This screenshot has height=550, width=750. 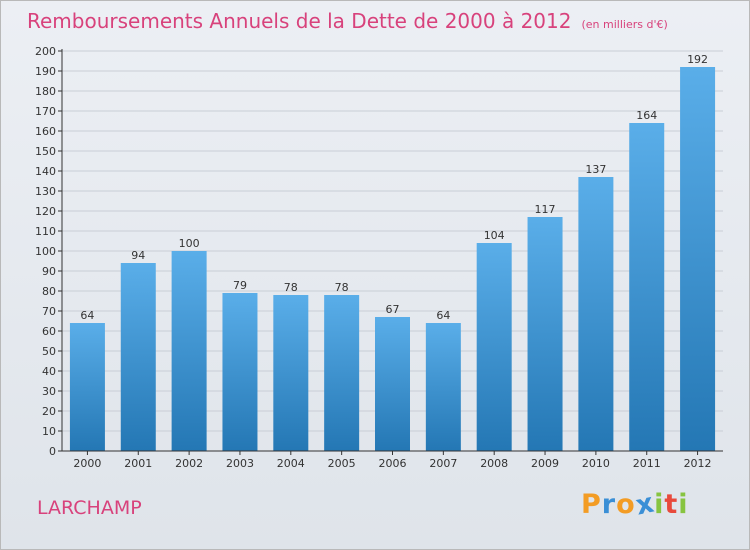 I want to click on y-tick-label: 40, so click(x=49, y=371).